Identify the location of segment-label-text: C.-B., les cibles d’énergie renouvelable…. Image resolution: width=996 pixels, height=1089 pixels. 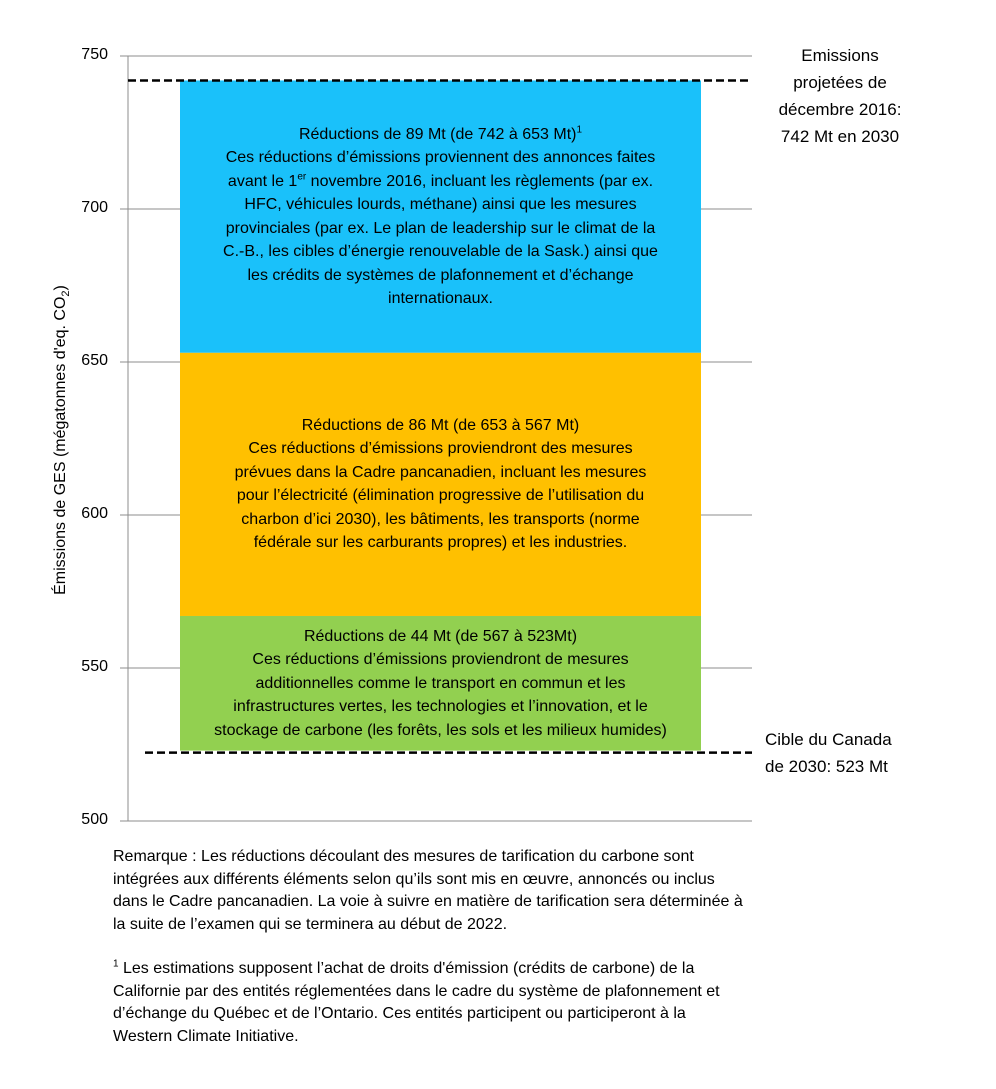
(440, 252).